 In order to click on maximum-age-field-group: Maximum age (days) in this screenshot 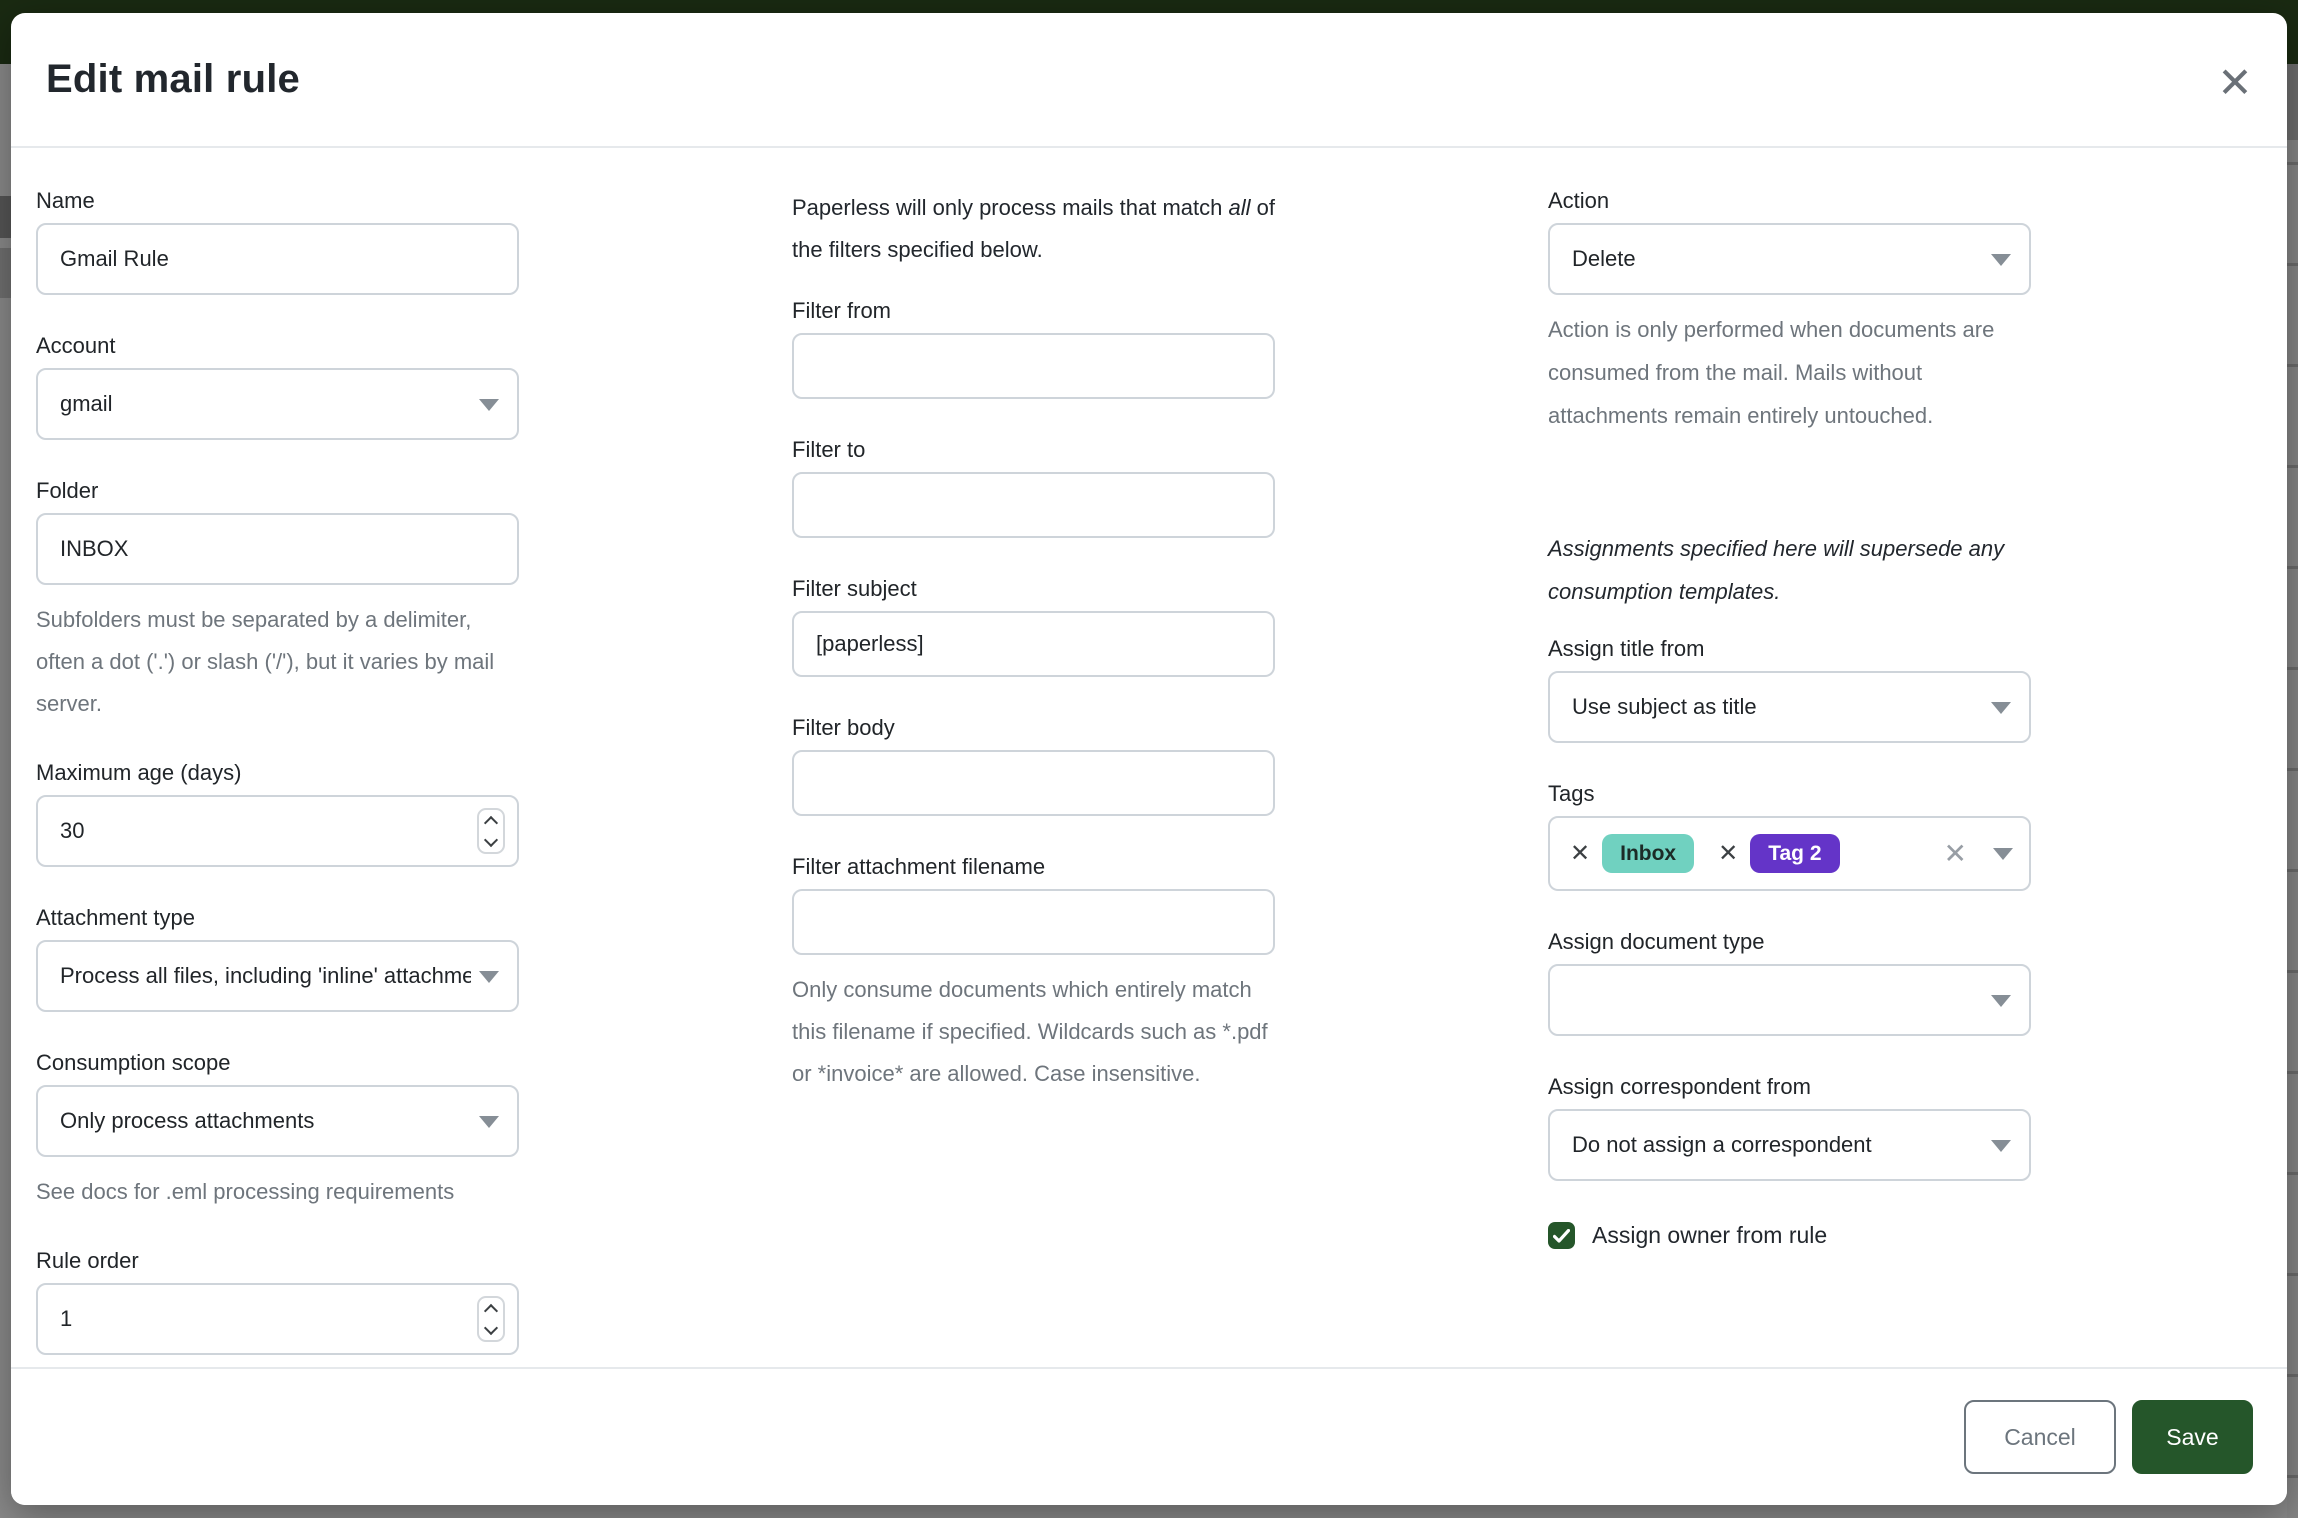, I will do `click(277, 813)`.